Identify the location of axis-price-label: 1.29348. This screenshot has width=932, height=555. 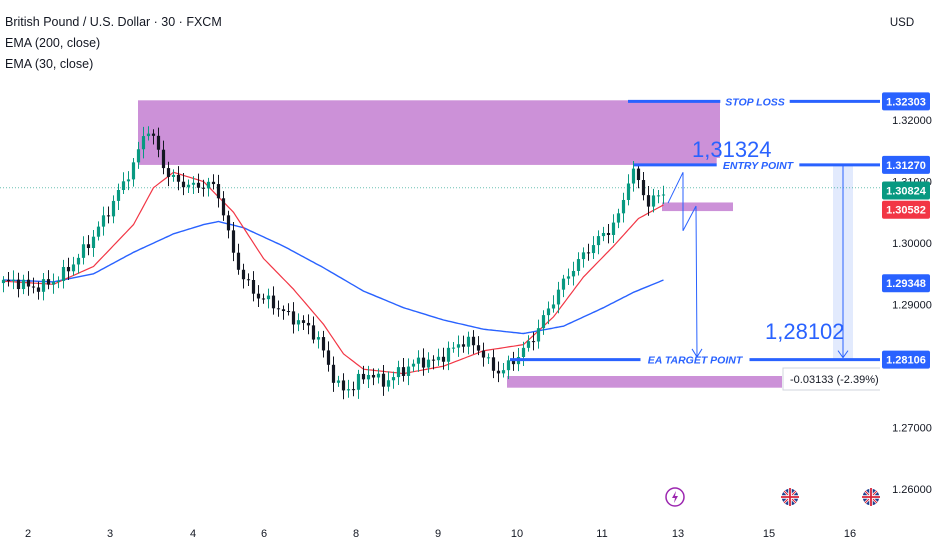
(906, 284).